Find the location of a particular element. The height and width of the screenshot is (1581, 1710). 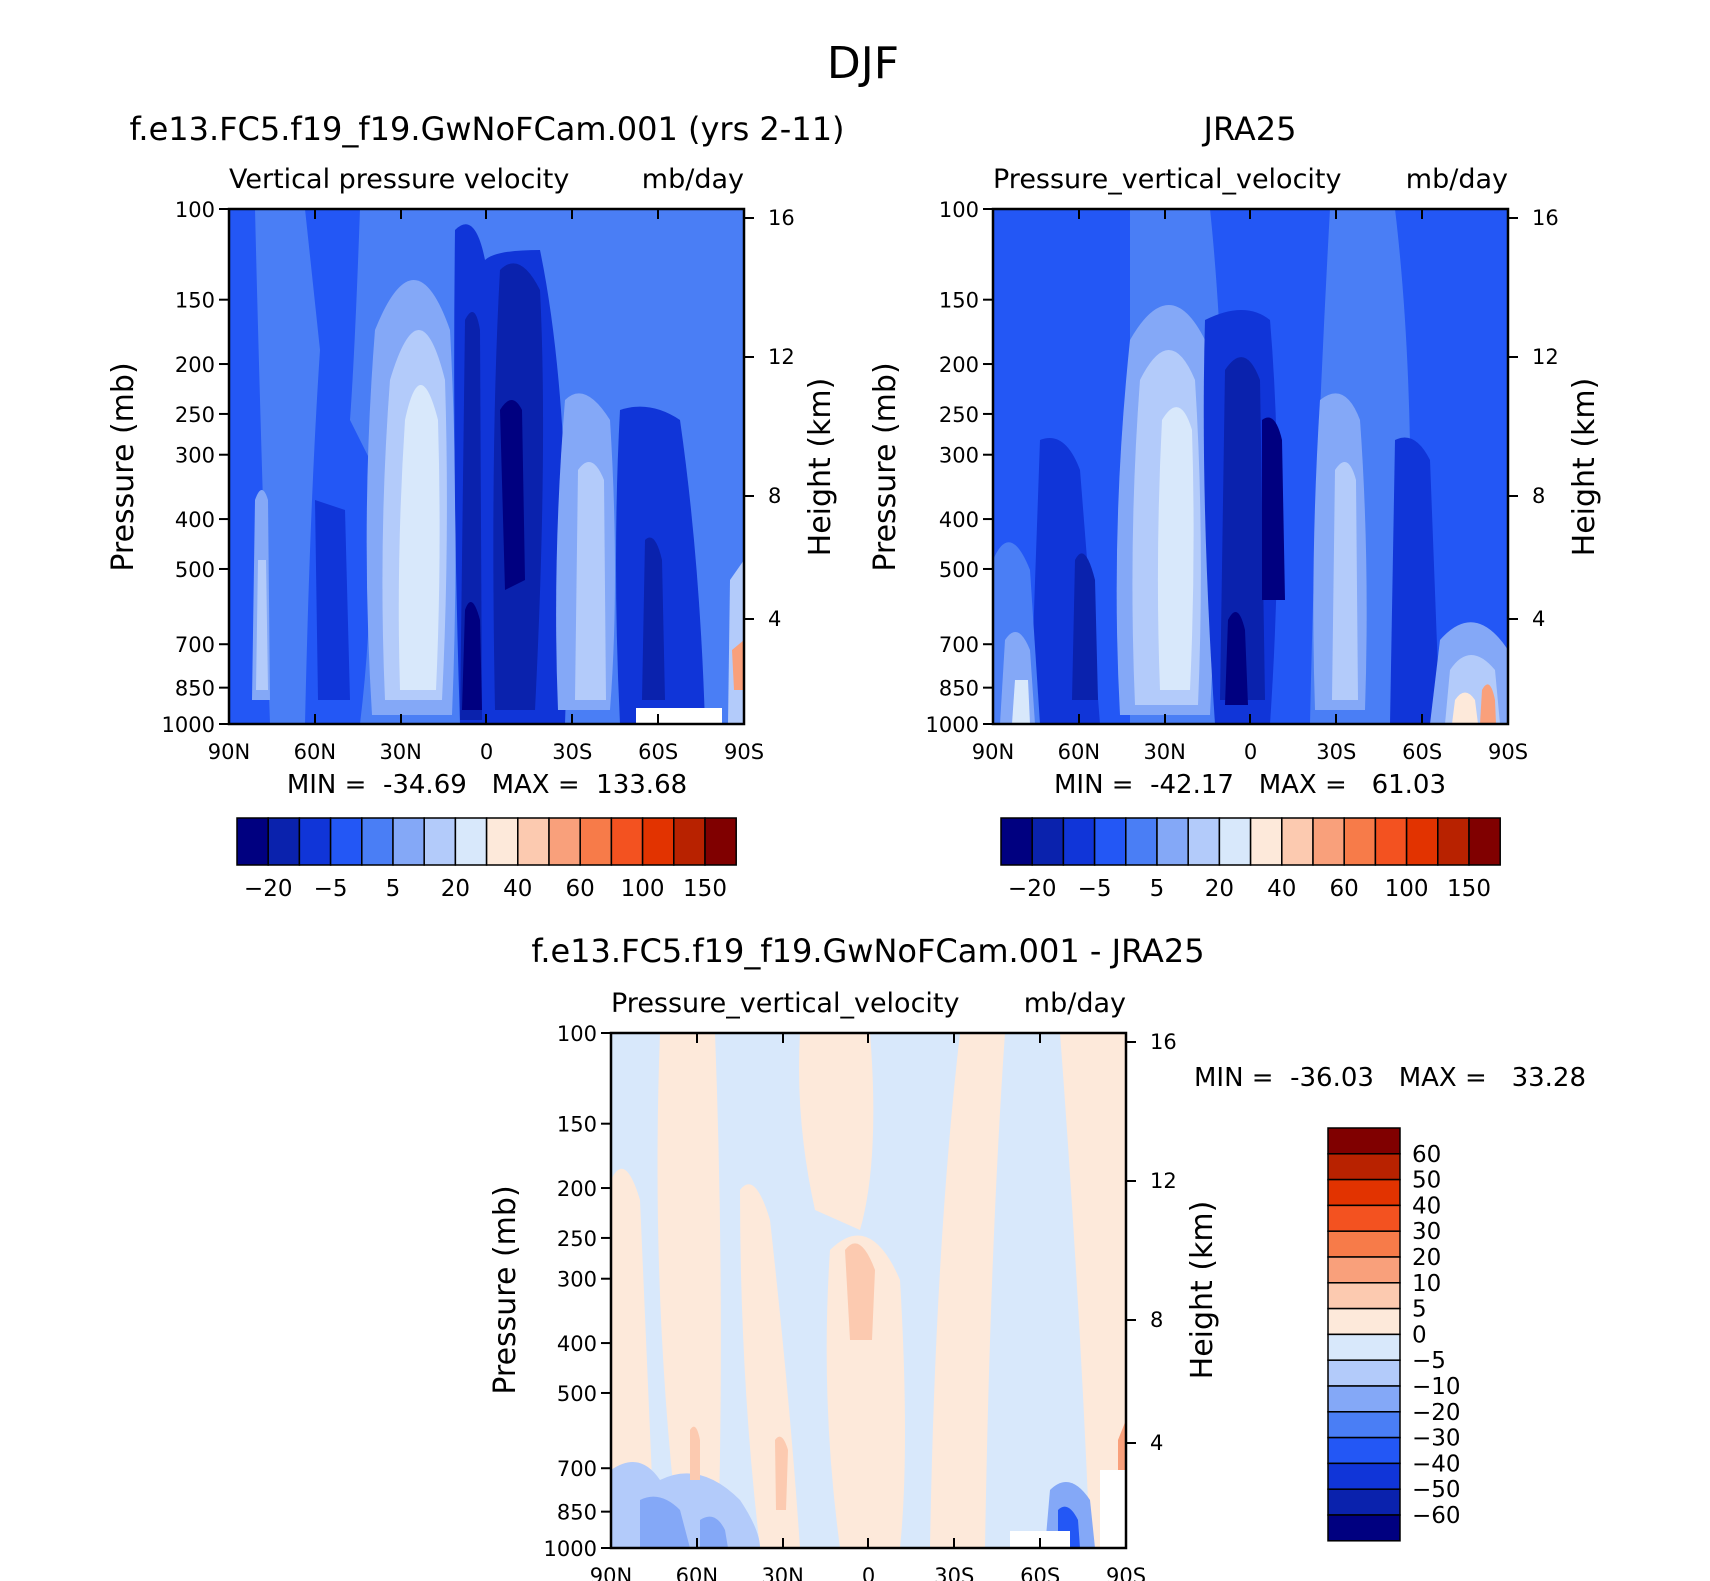

contour-field is located at coordinates (486, 466).